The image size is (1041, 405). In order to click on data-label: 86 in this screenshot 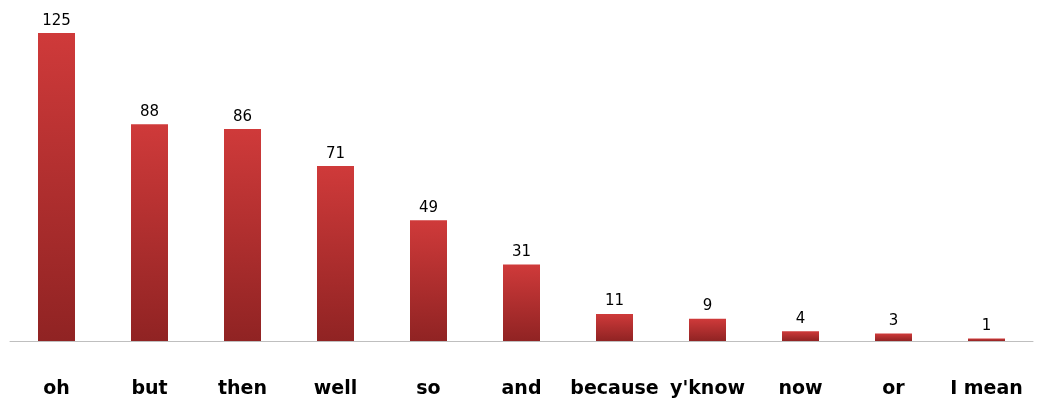, I will do `click(242, 115)`.